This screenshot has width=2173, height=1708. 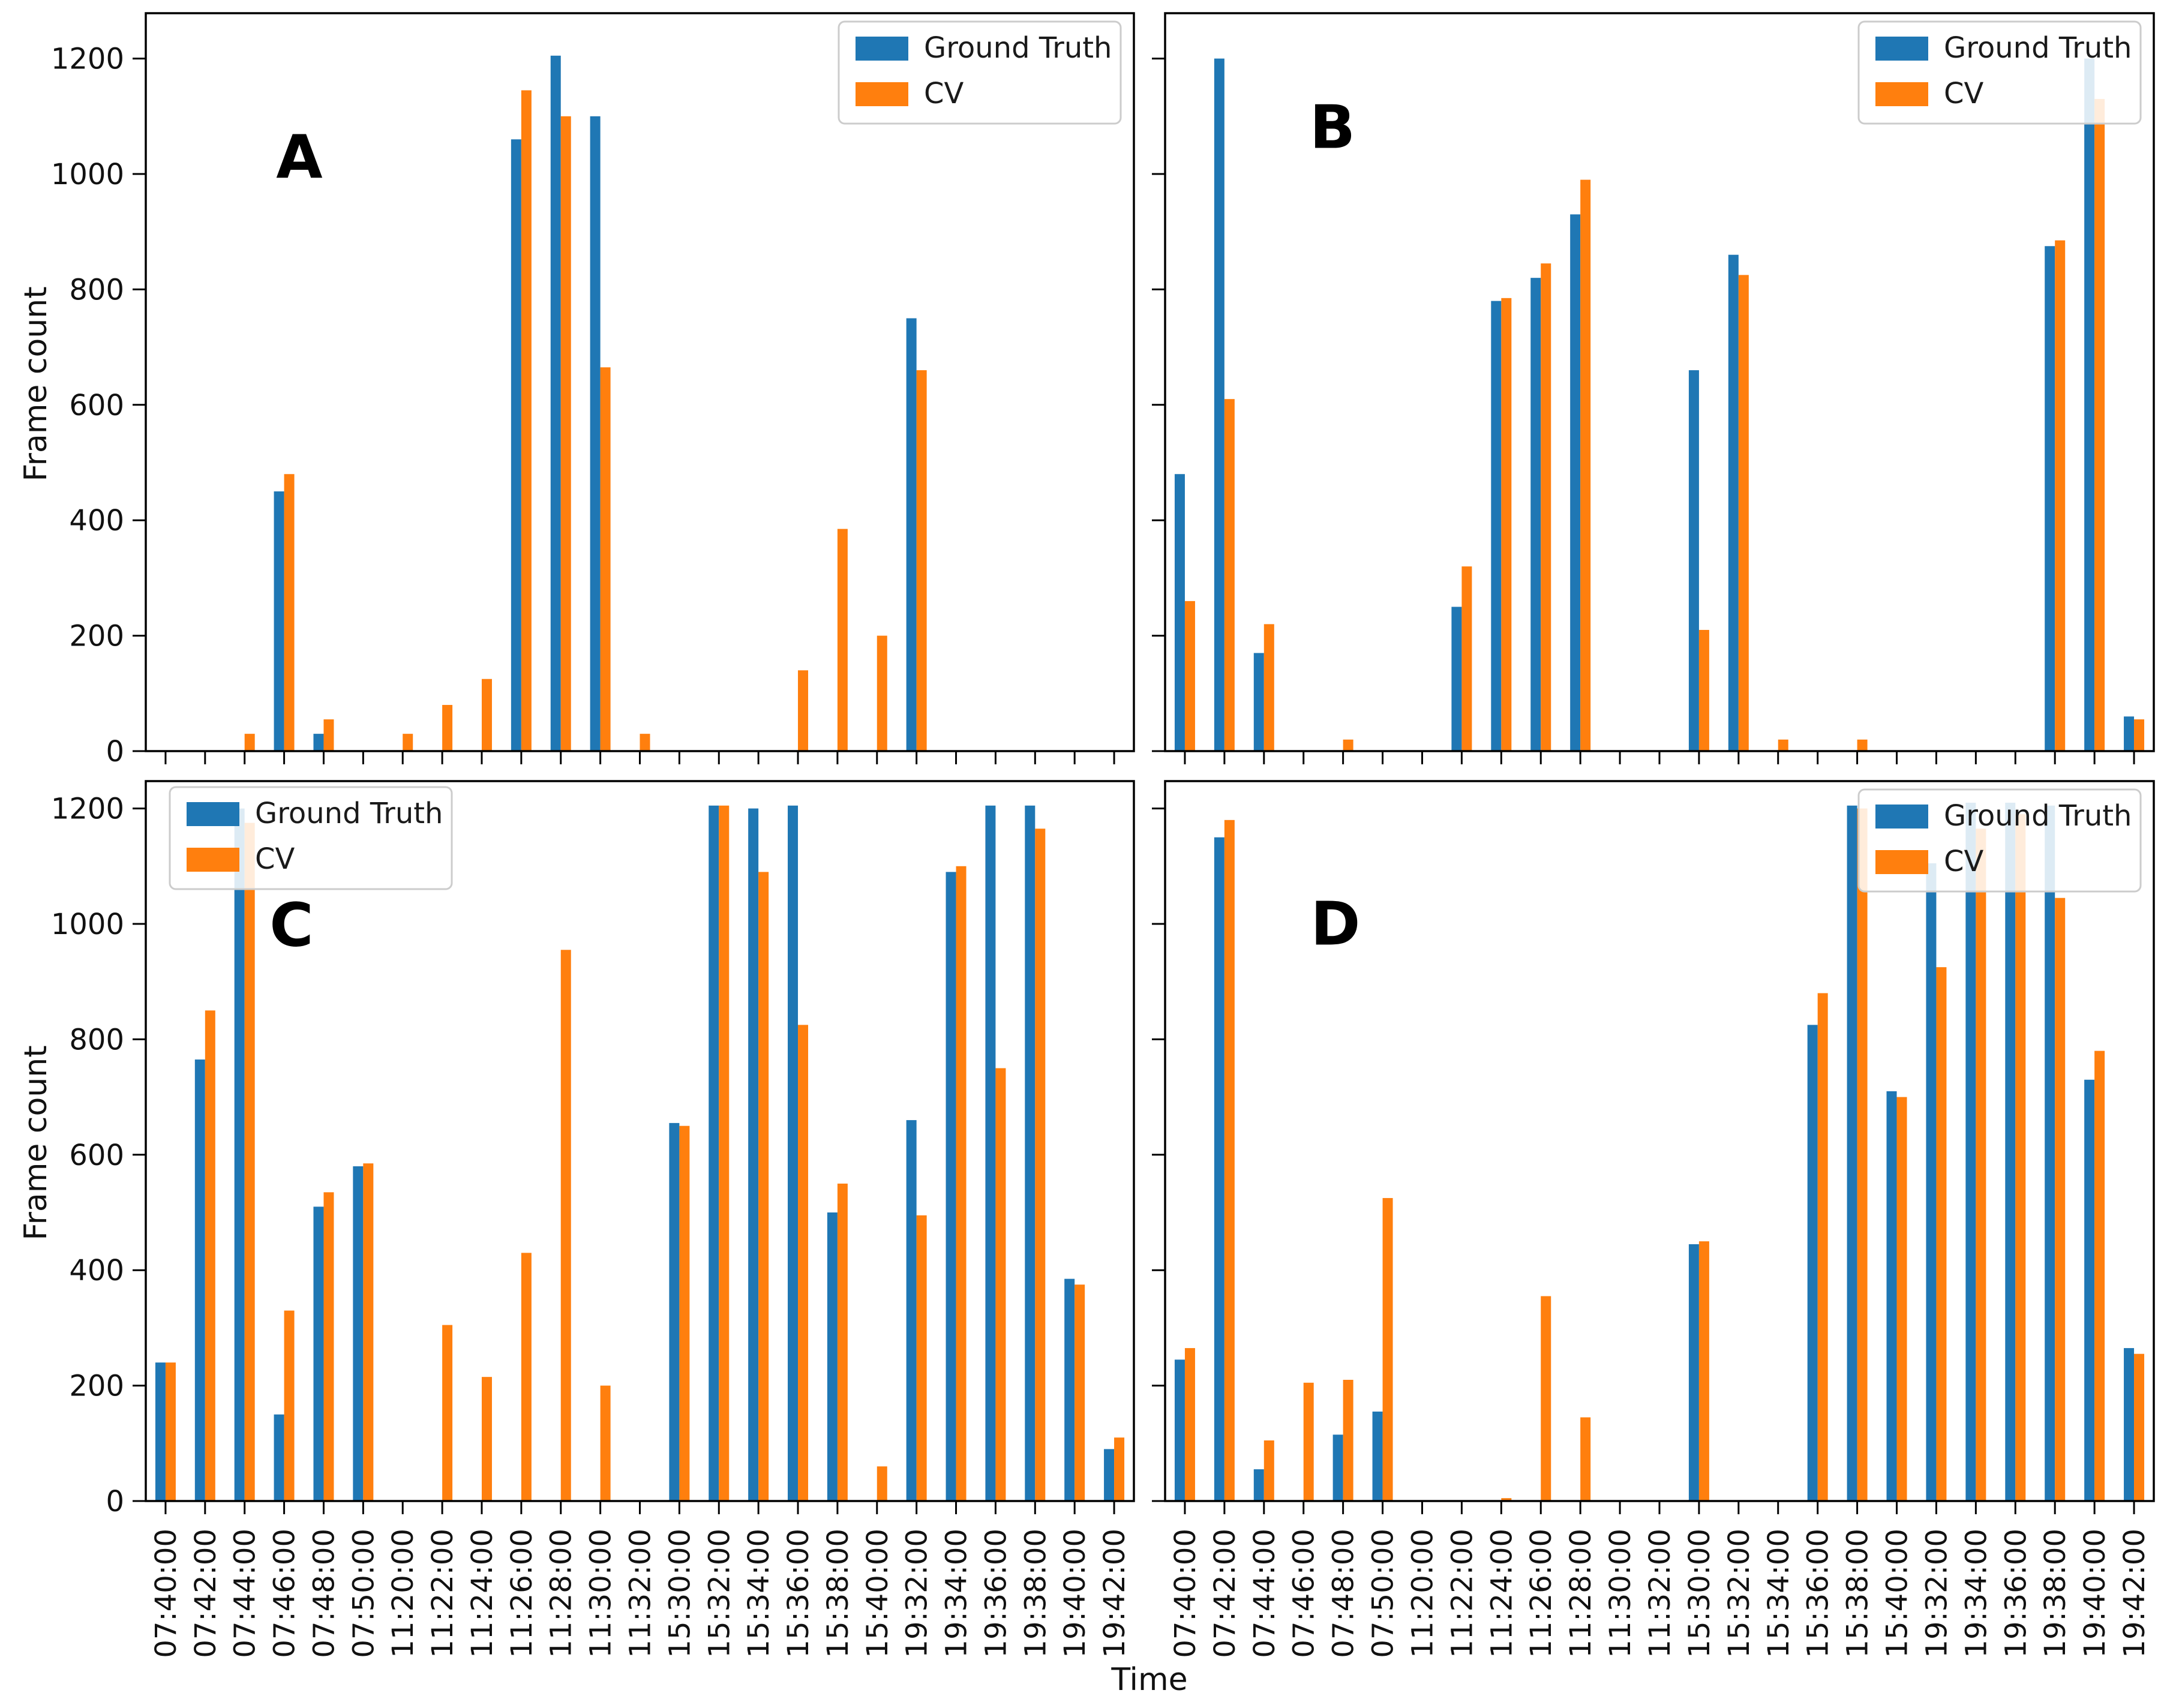 I want to click on x-tick-label: 11:24:00, so click(x=1502, y=1593).